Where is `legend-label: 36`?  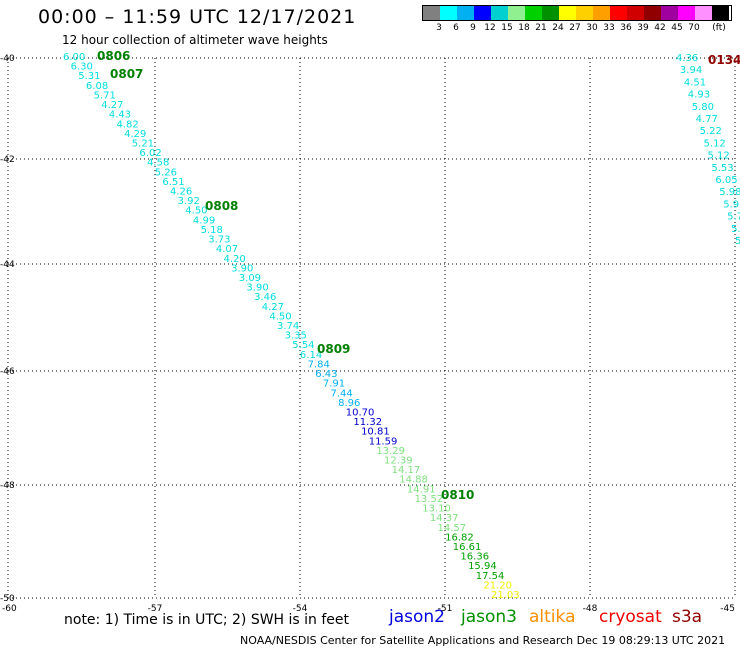
legend-label: 36 is located at coordinates (626, 28).